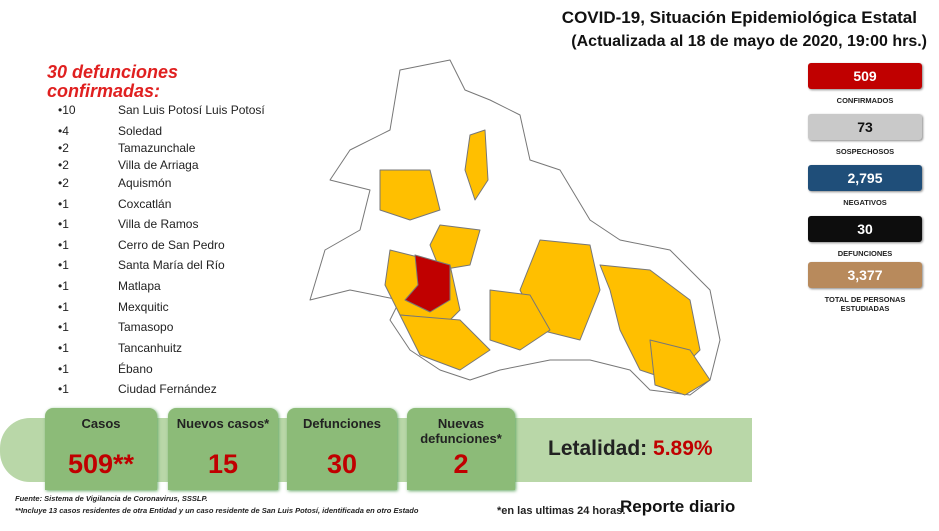 The image size is (939, 531). I want to click on municipality-name: Tamasopo, so click(146, 327).